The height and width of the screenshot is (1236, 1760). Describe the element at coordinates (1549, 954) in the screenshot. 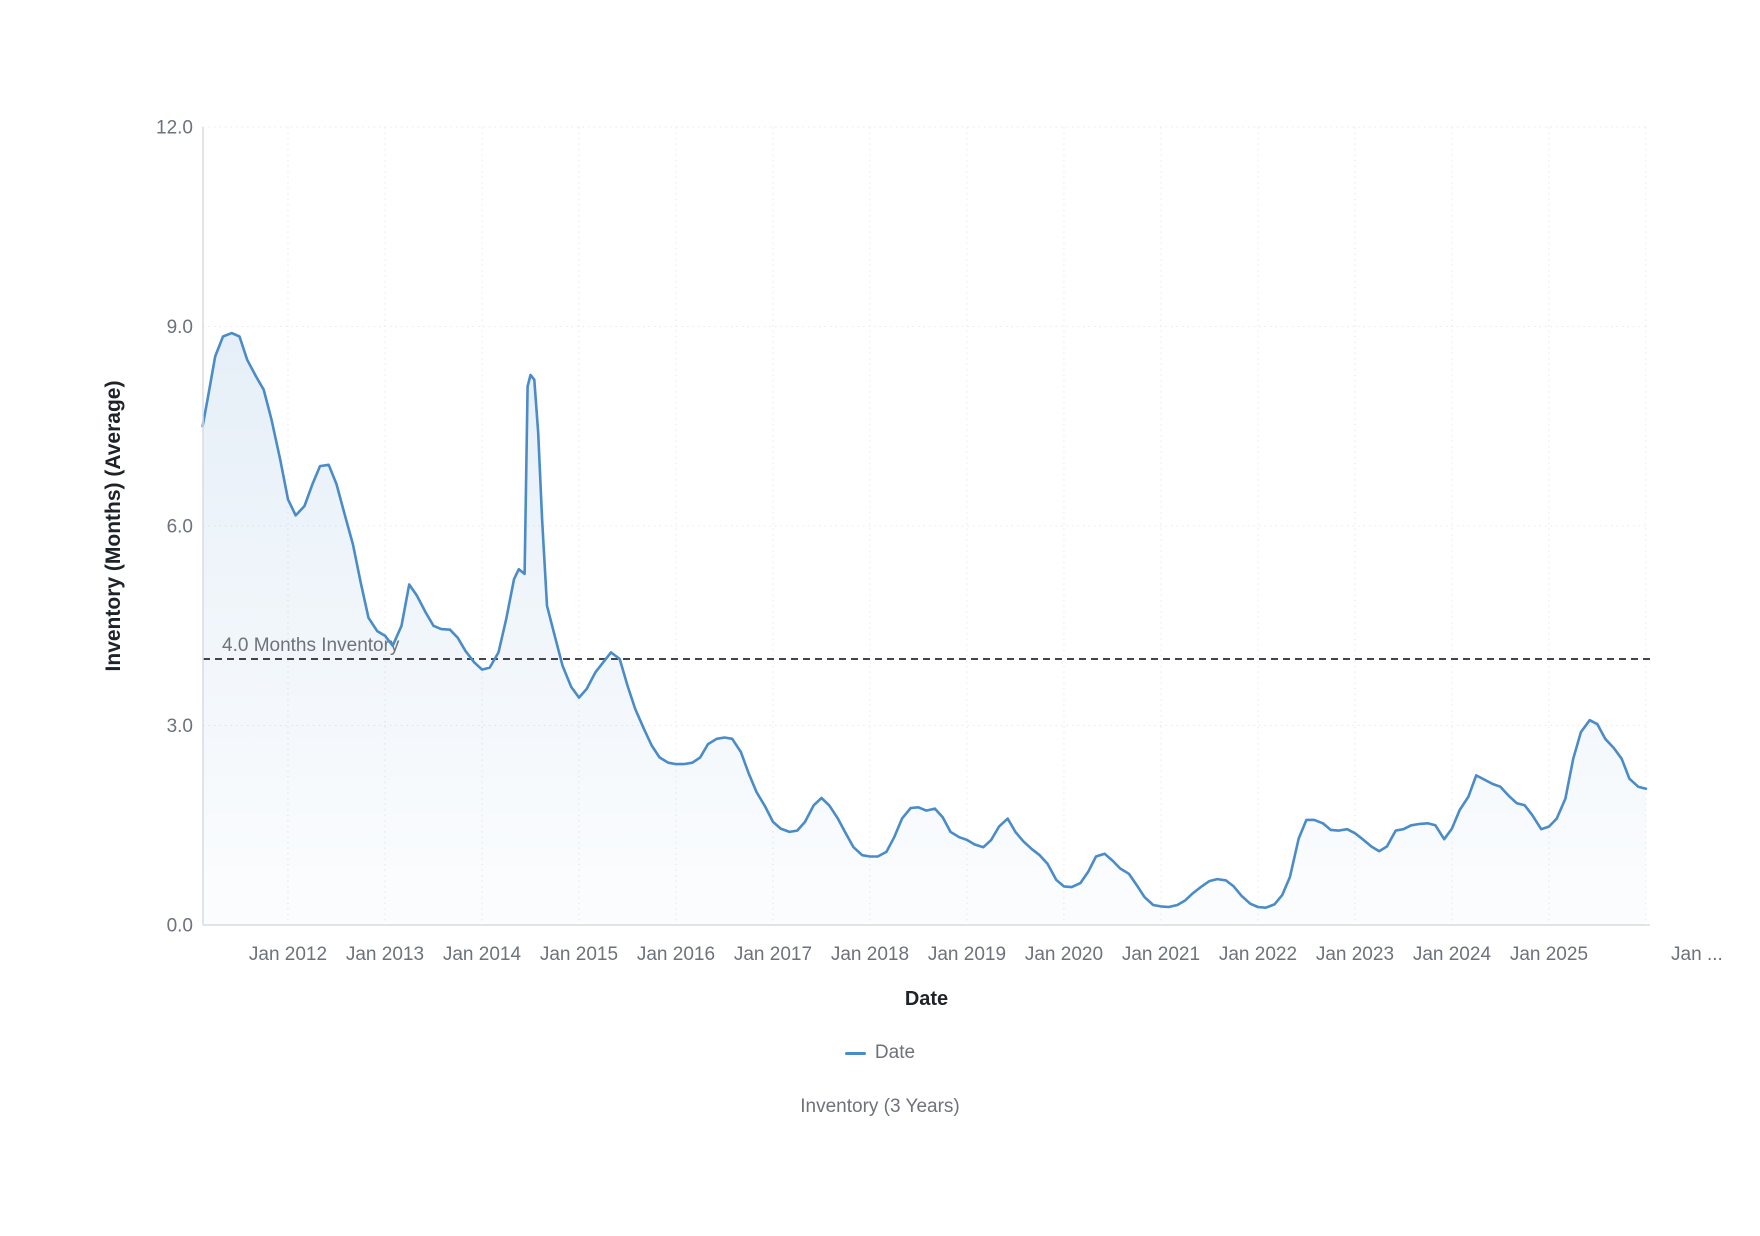

I see `x-tick-label: Jan 2025` at that location.